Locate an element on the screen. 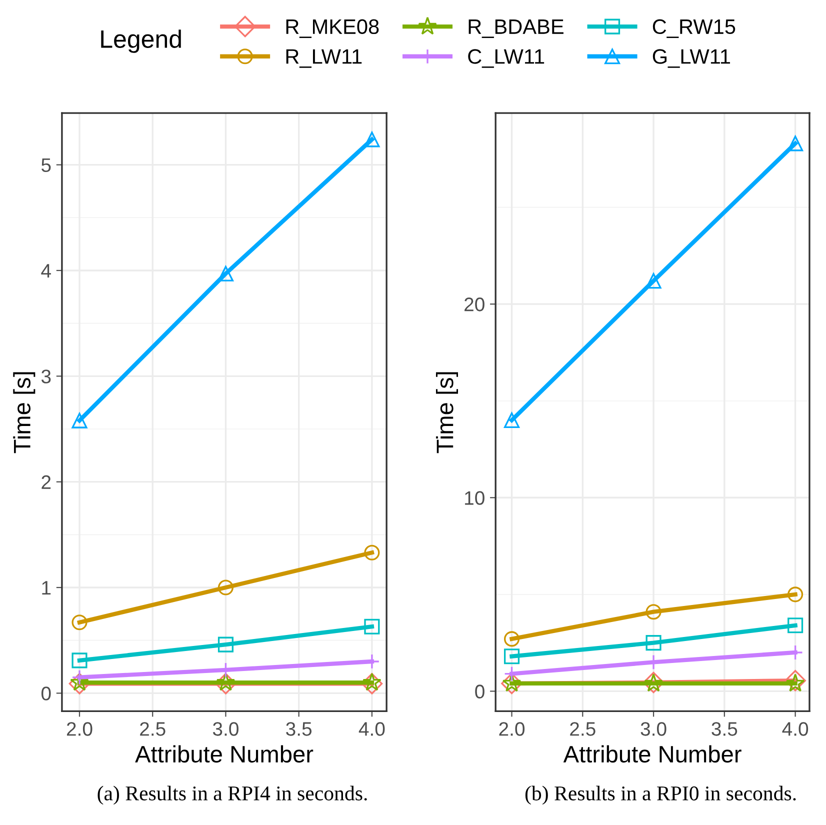 The width and height of the screenshot is (826, 825). legend-label: G_LW11 is located at coordinates (691, 58).